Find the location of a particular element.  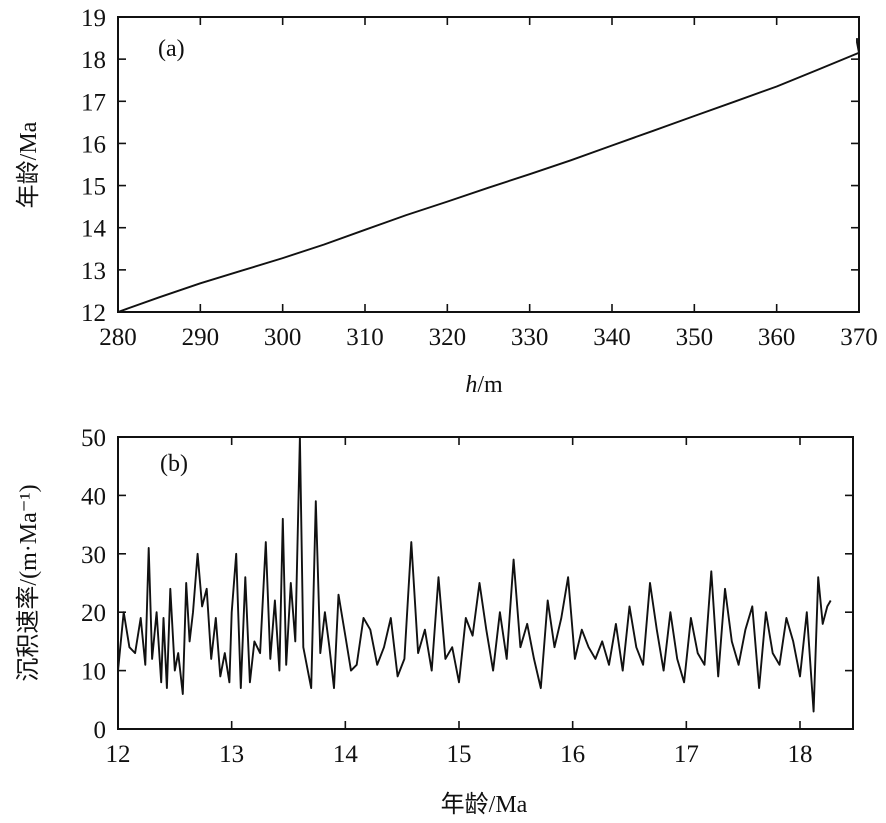

panel-a-y-tick-label: 16 is located at coordinates (93, 144).